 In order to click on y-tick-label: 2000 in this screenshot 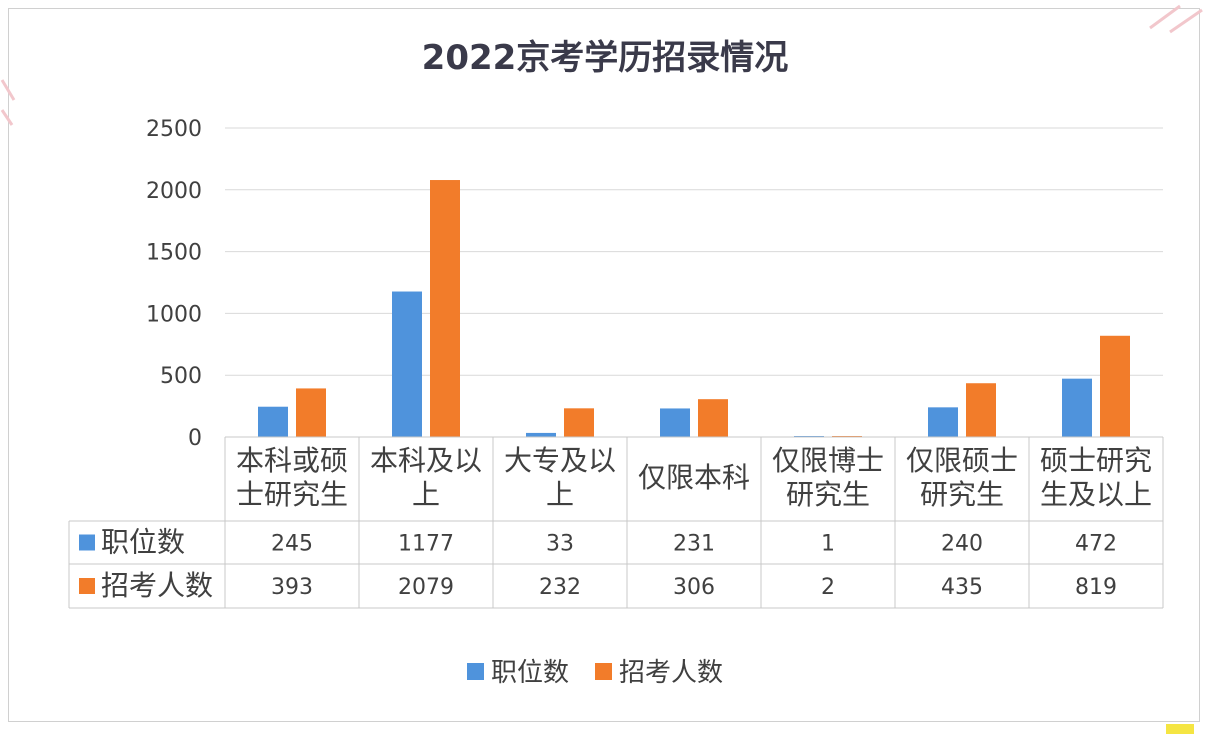, I will do `click(174, 191)`.